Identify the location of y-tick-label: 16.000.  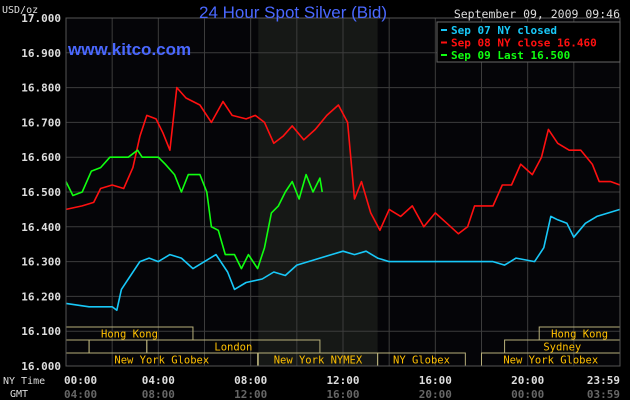
(41, 366).